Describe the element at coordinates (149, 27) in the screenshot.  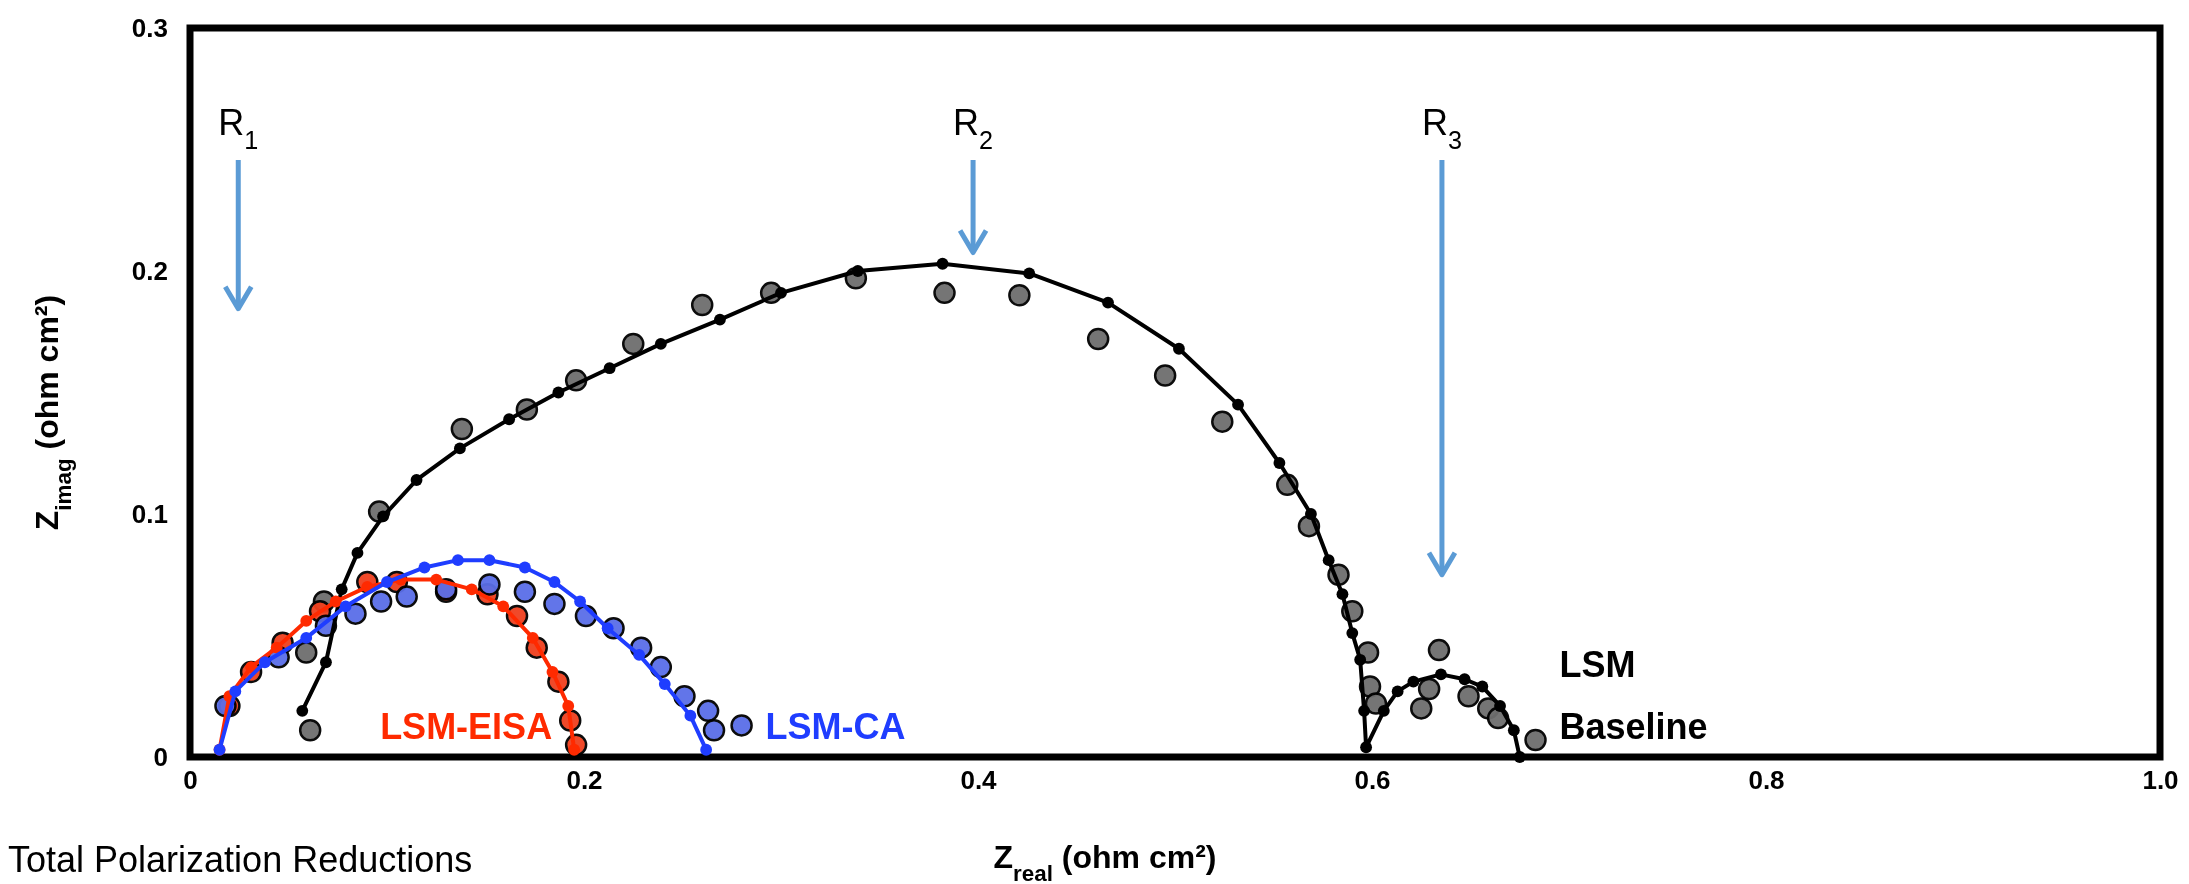
I see `y-tick-label: 0.3` at that location.